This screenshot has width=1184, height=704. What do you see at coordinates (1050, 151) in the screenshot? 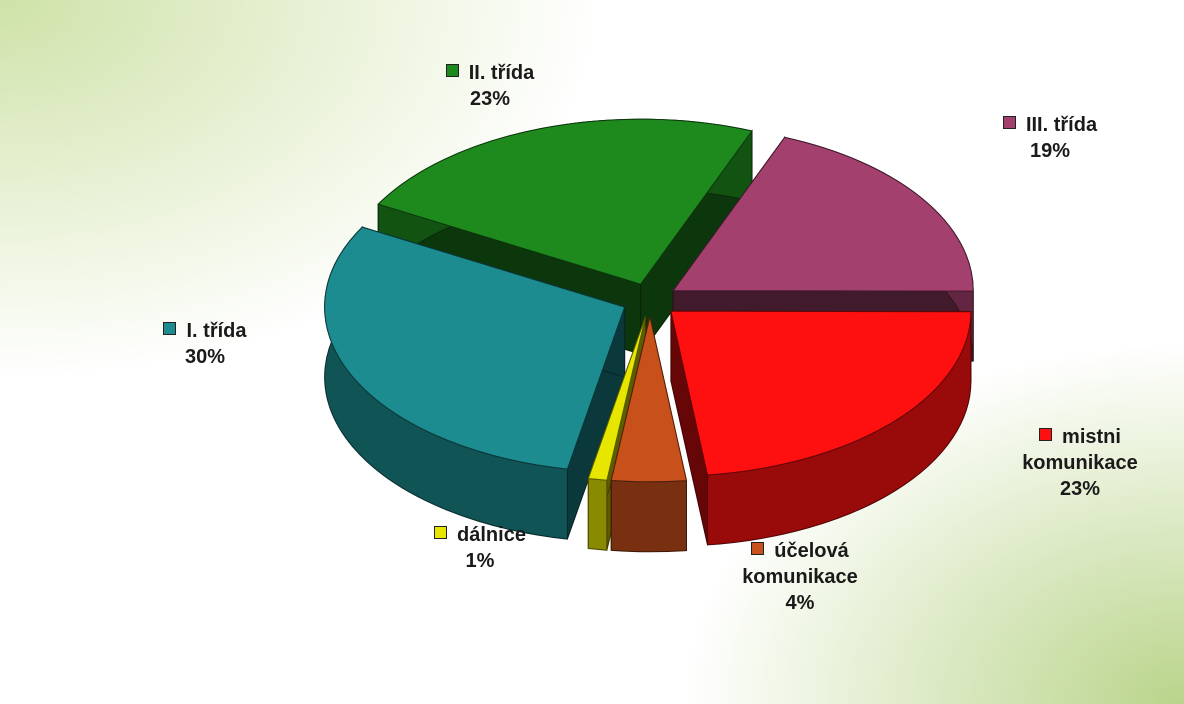
I see `value-label: 19%` at bounding box center [1050, 151].